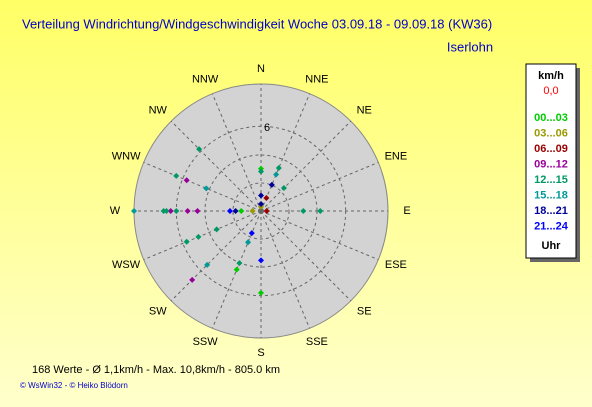 The height and width of the screenshot is (407, 592). What do you see at coordinates (406, 211) in the screenshot?
I see `direction-label: E` at bounding box center [406, 211].